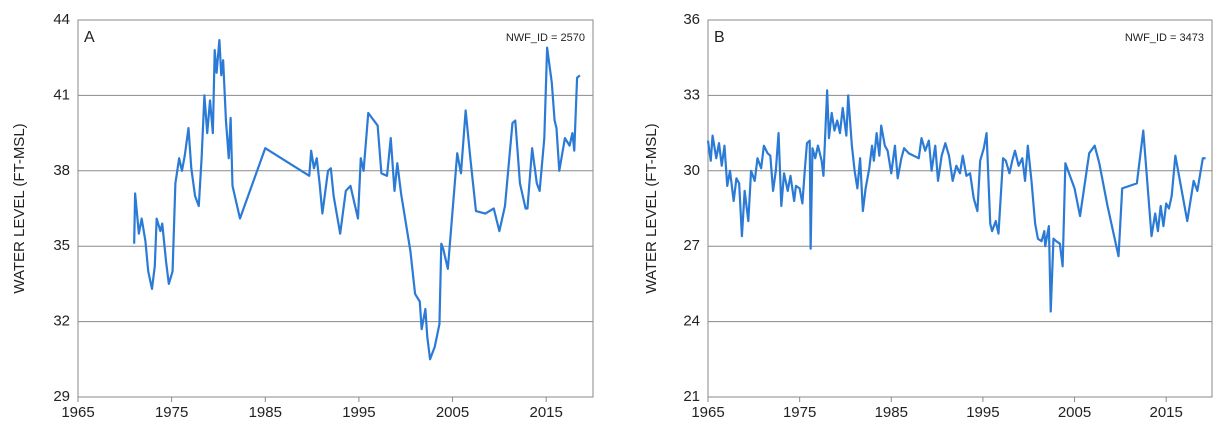 This screenshot has width=1220, height=428. What do you see at coordinates (1164, 38) in the screenshot?
I see `annotation: NWF_ID = 3473` at bounding box center [1164, 38].